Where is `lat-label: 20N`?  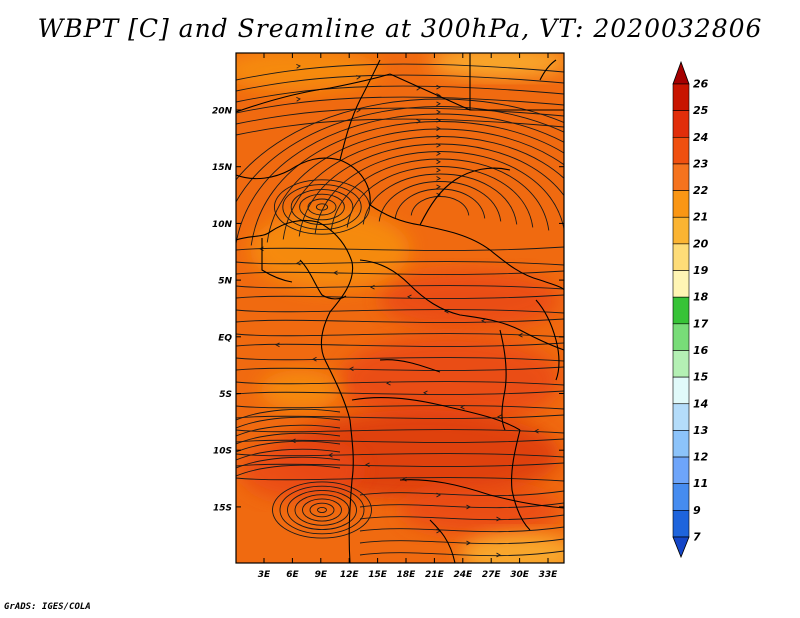 lat-label: 20N is located at coordinates (222, 112).